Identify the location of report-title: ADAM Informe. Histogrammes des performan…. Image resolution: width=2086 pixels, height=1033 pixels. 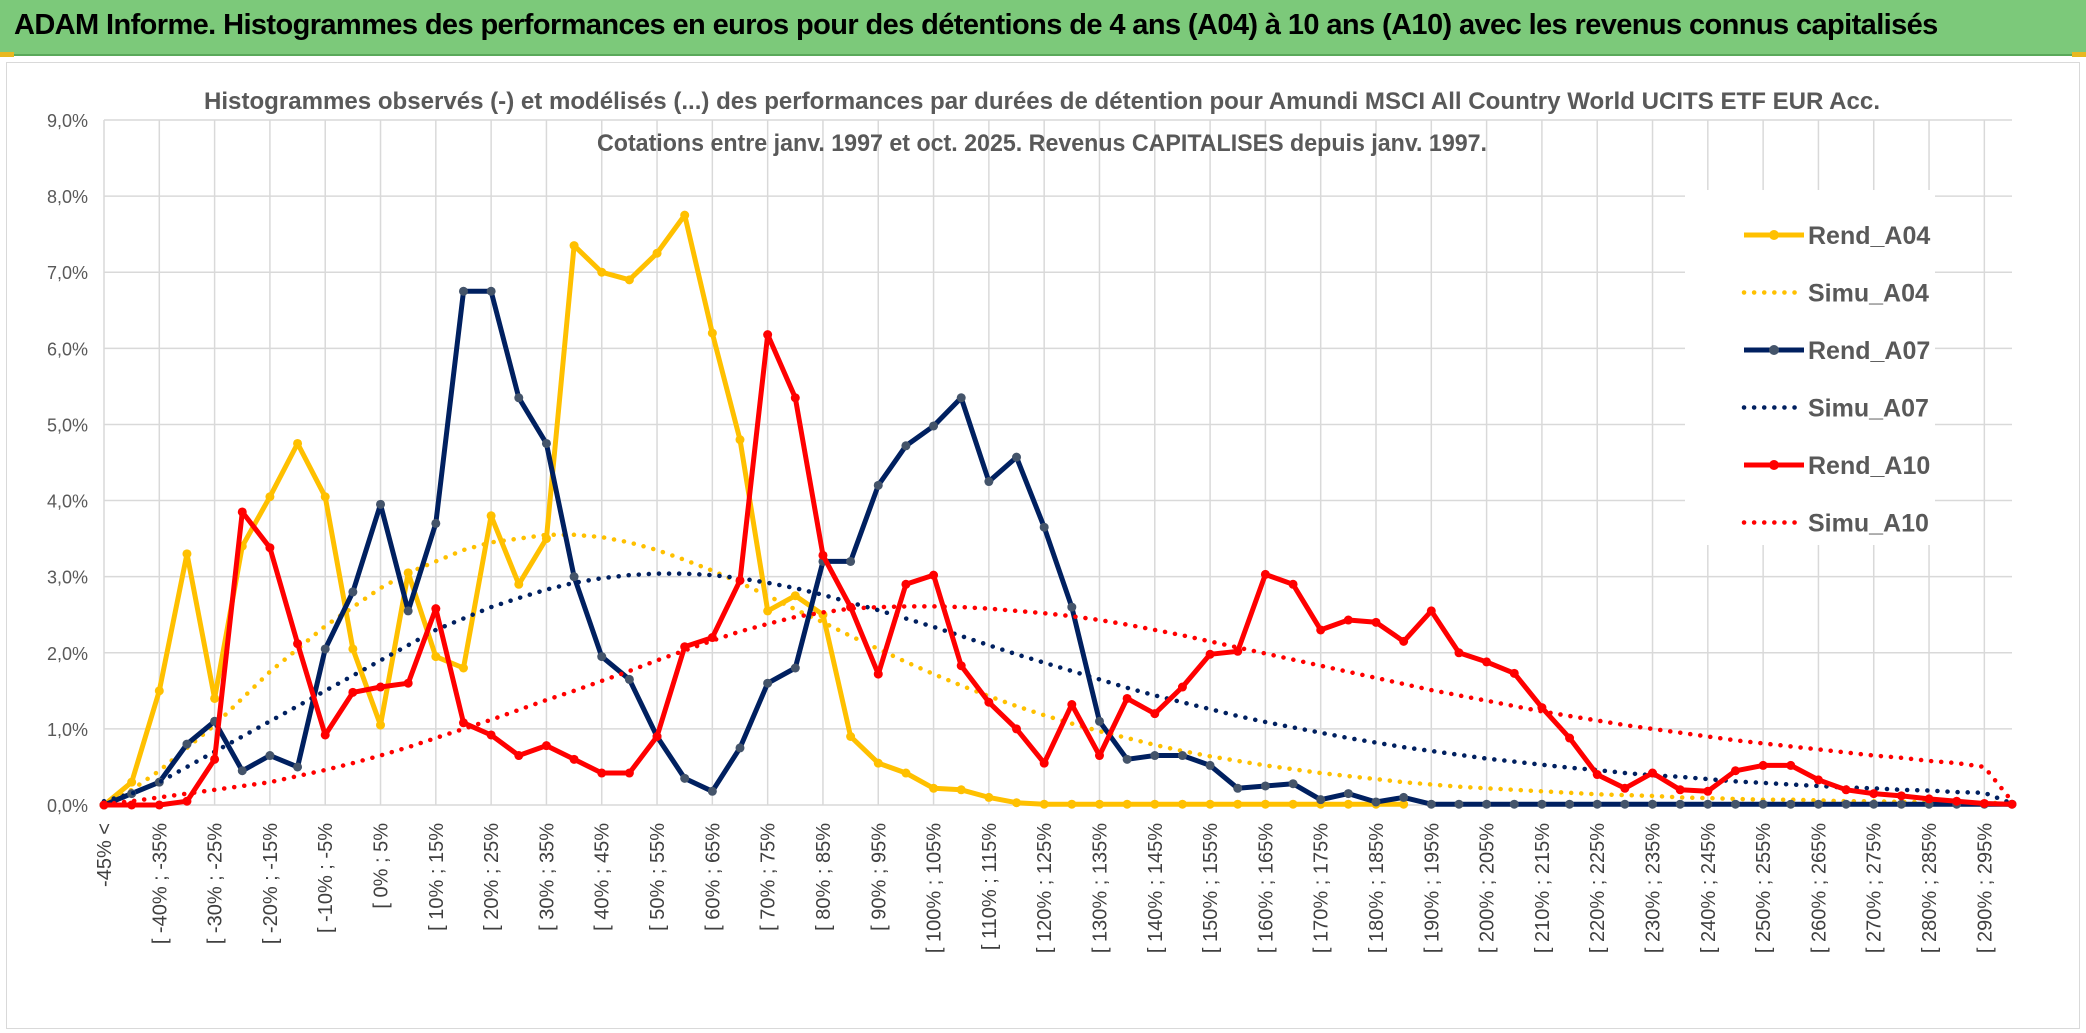
(976, 25).